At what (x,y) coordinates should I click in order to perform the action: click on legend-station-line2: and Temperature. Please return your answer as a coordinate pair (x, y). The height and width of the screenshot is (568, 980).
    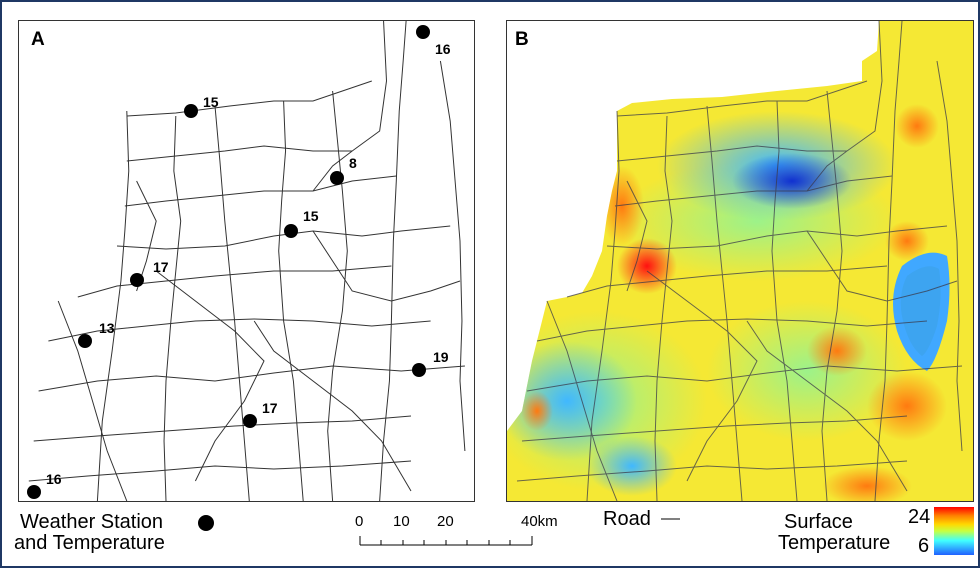
    Looking at the image, I should click on (89, 543).